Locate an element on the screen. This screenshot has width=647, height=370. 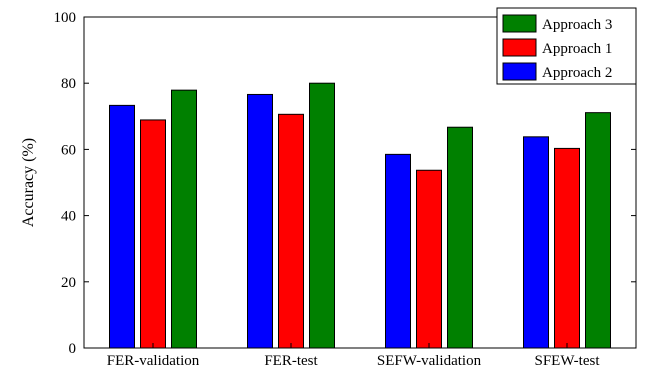
legend-label: Approach 1 is located at coordinates (577, 49).